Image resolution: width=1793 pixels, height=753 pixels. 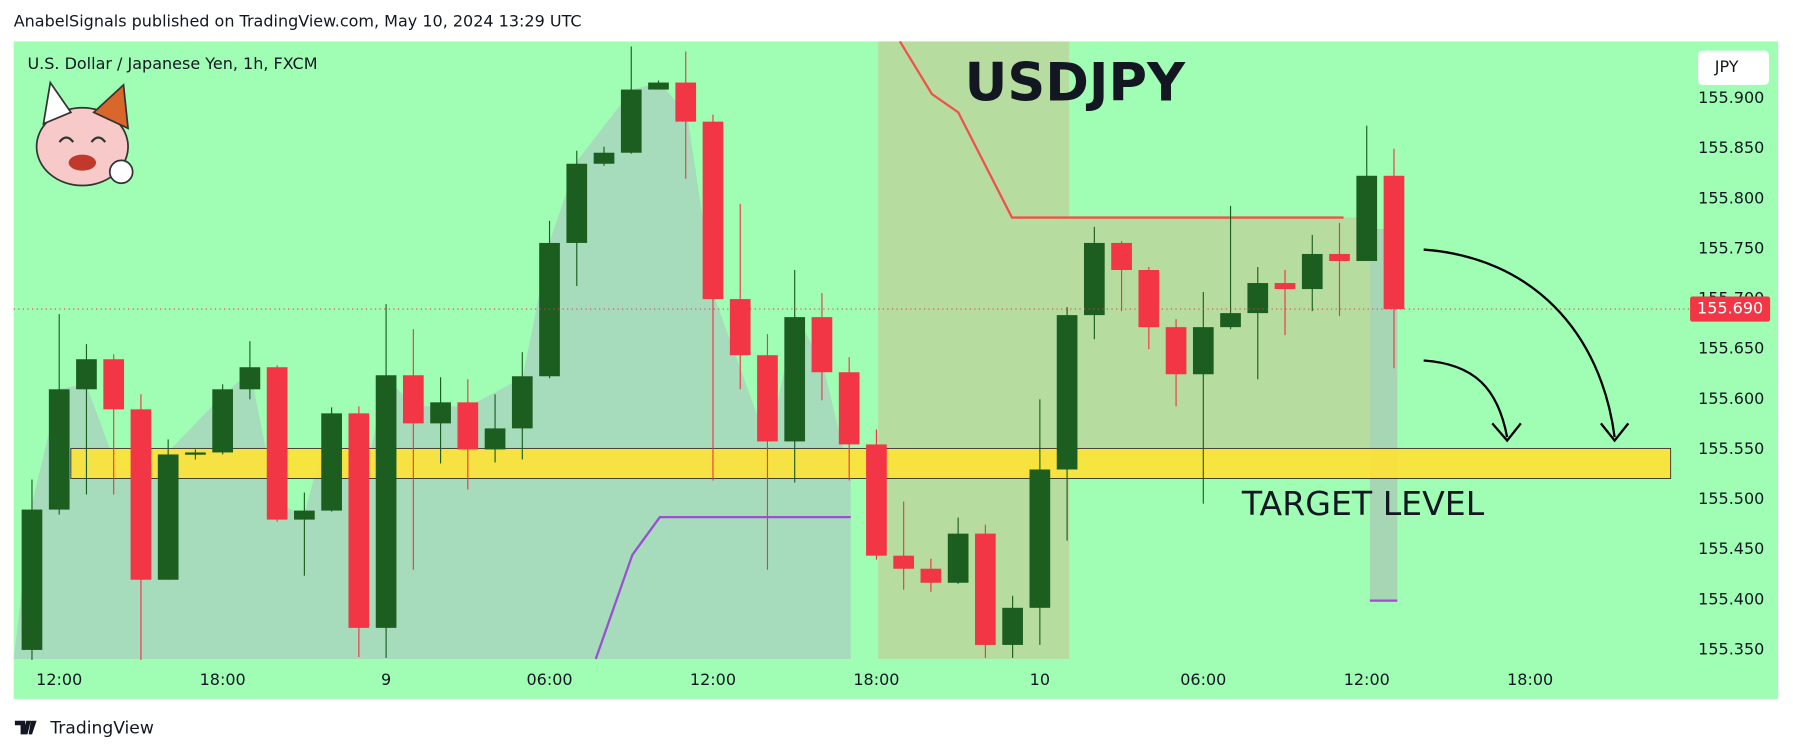 I want to click on logo, so click(x=25, y=727).